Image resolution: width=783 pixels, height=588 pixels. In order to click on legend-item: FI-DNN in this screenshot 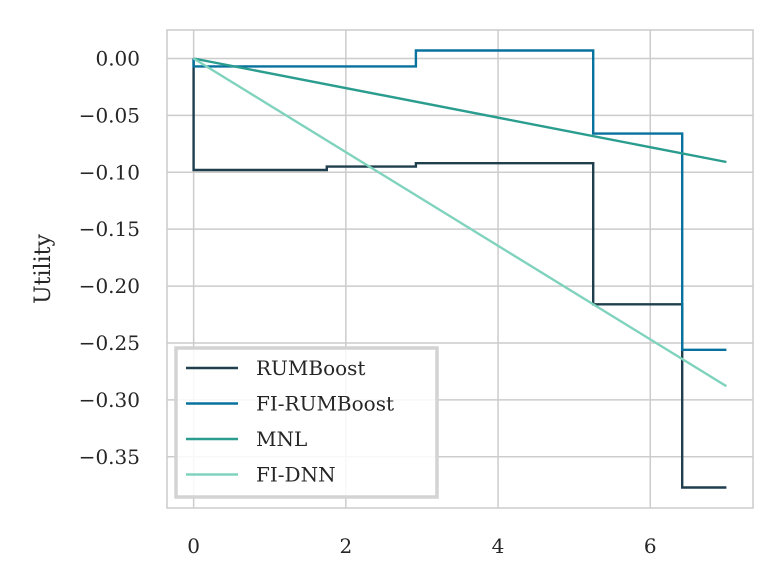, I will do `click(261, 475)`.